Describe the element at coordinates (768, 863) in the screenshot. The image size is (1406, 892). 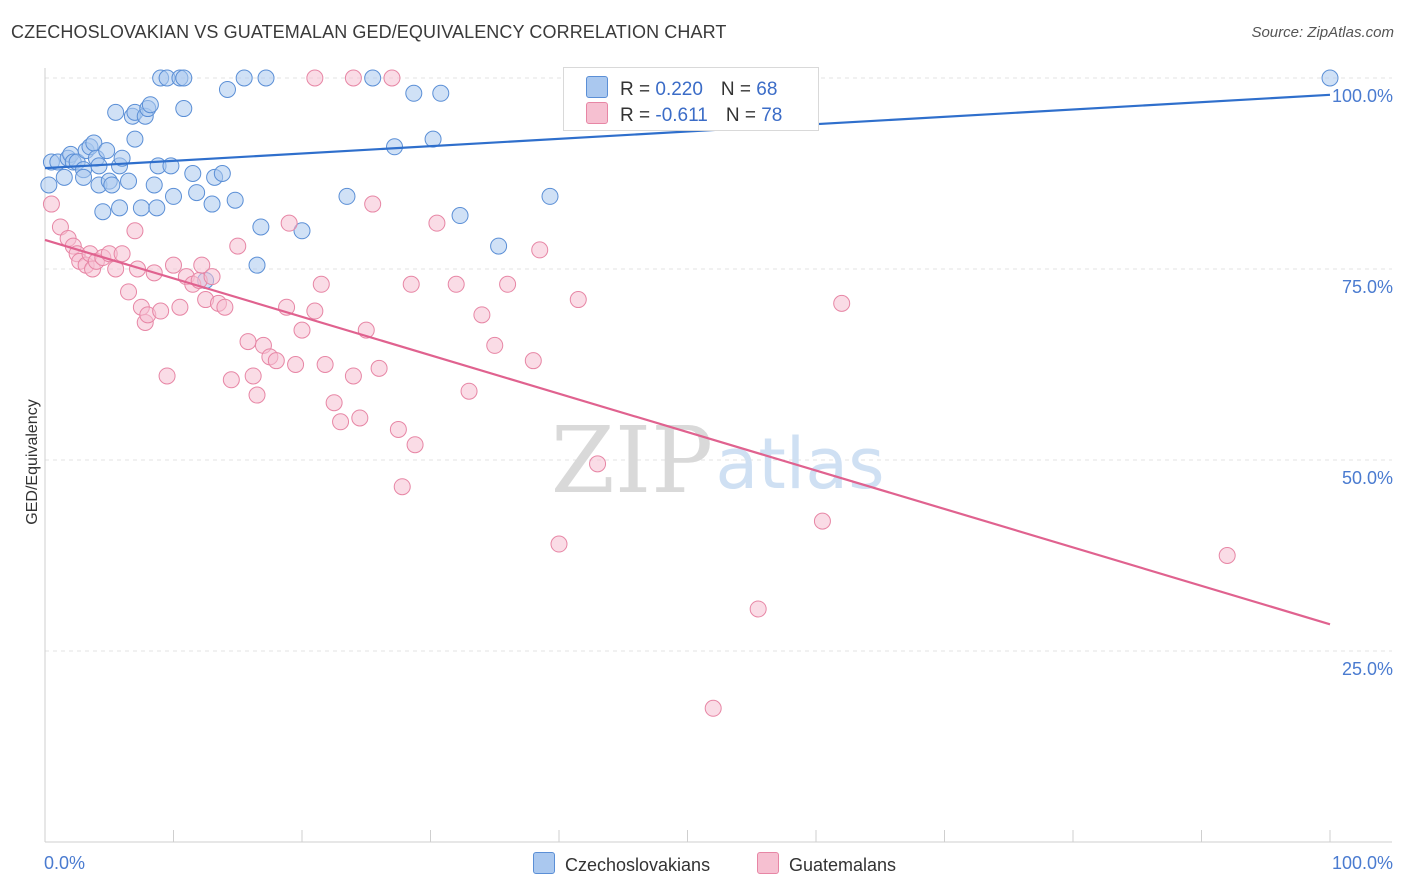
I see `bottom-legend-swatch-pink` at that location.